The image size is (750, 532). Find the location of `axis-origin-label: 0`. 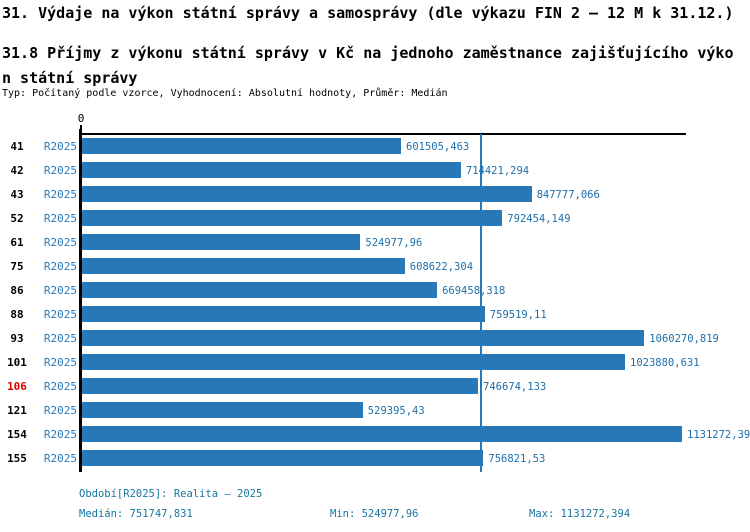

axis-origin-label: 0 is located at coordinates (81, 118).